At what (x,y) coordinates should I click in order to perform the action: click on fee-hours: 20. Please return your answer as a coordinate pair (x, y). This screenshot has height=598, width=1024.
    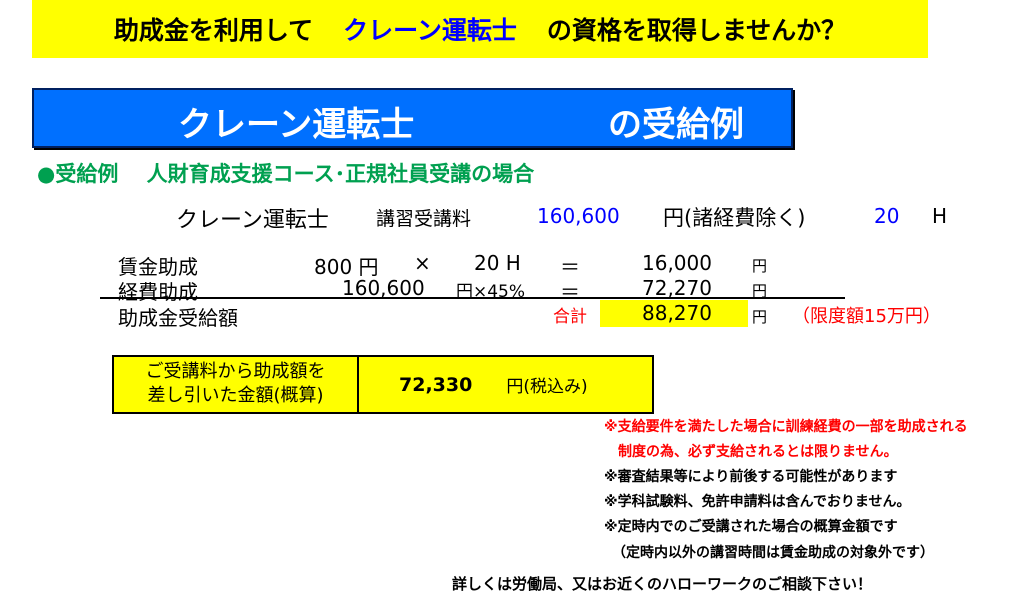
    Looking at the image, I should click on (887, 216).